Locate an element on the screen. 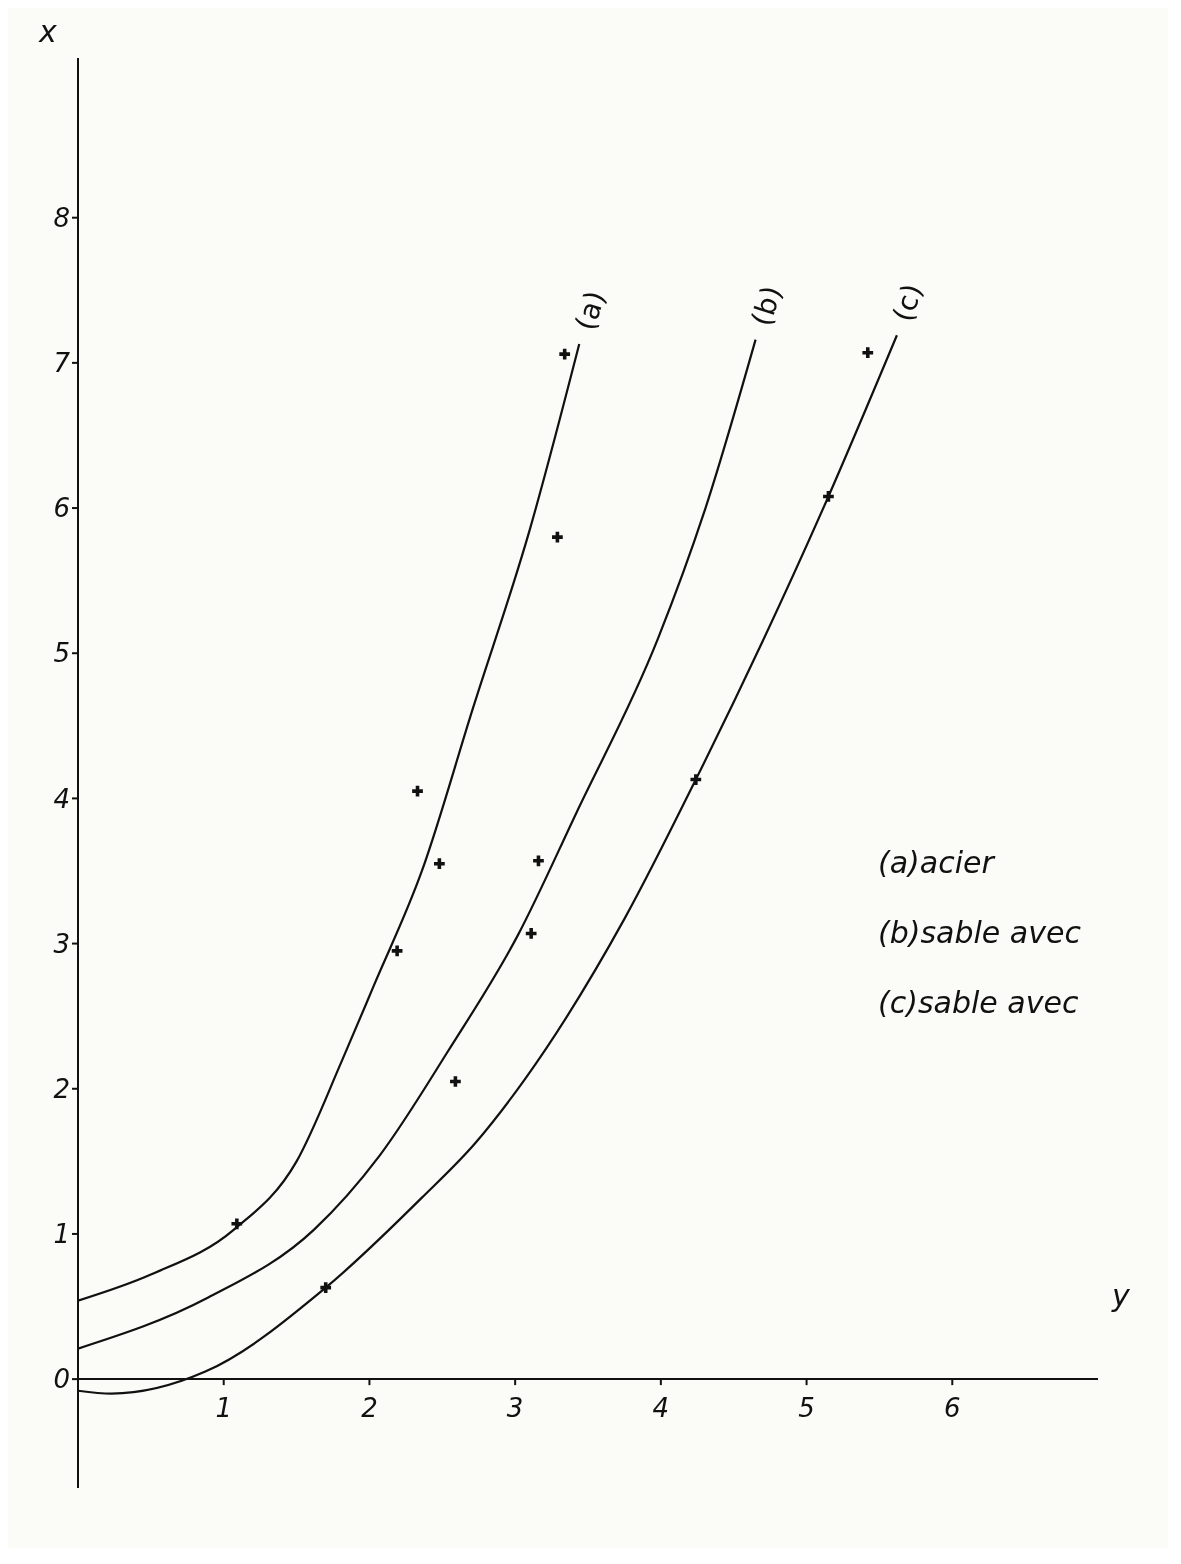  x-tick-label: 5 is located at coordinates (806, 1408).